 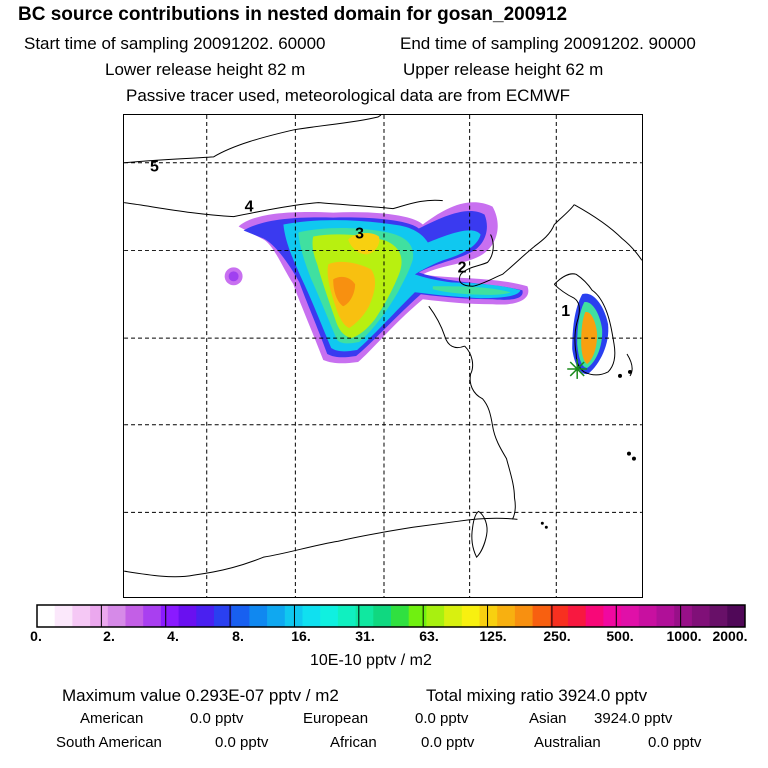 What do you see at coordinates (567, 742) in the screenshot?
I see `australian-label: Australian` at bounding box center [567, 742].